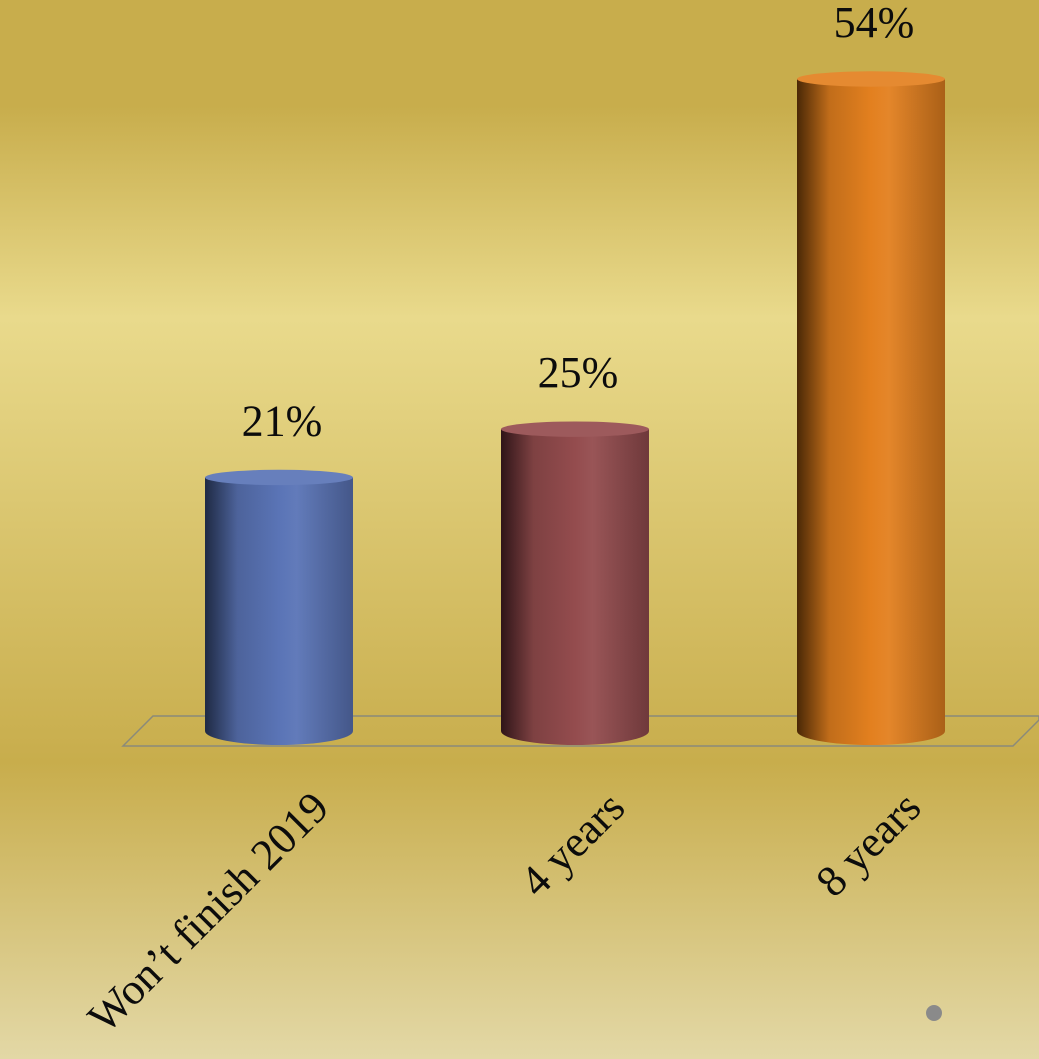  Describe the element at coordinates (871, 79) in the screenshot. I see `bar-3-cap` at that location.